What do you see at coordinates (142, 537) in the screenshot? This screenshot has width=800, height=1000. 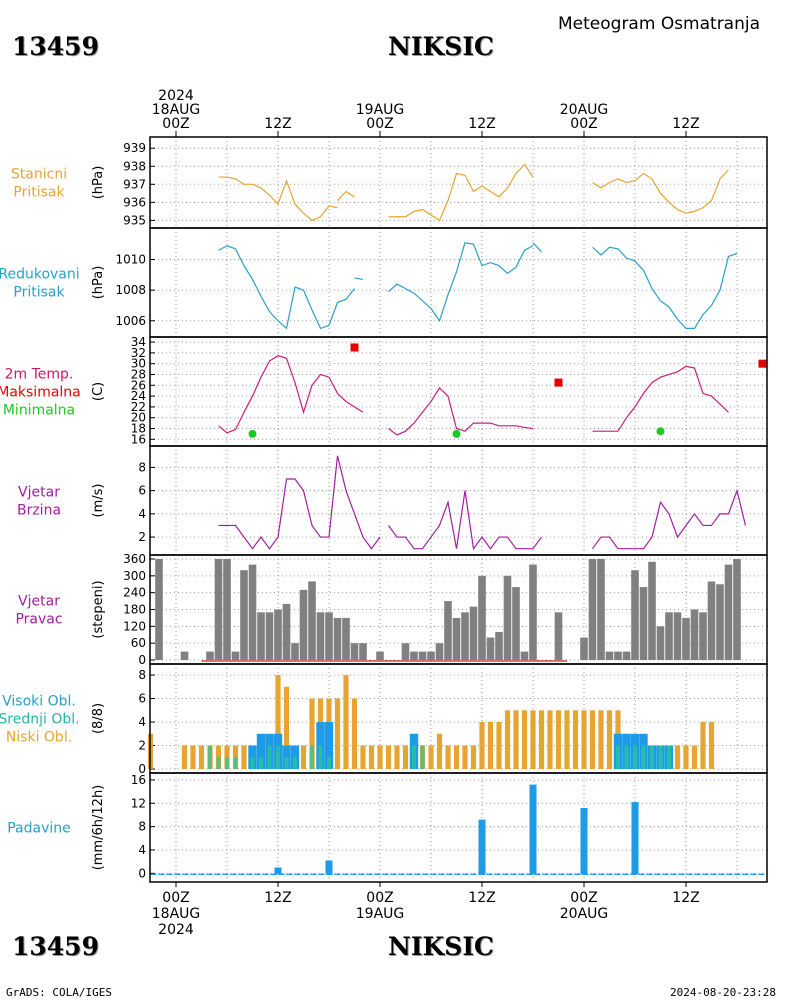 I see `y-tick-label: 2` at bounding box center [142, 537].